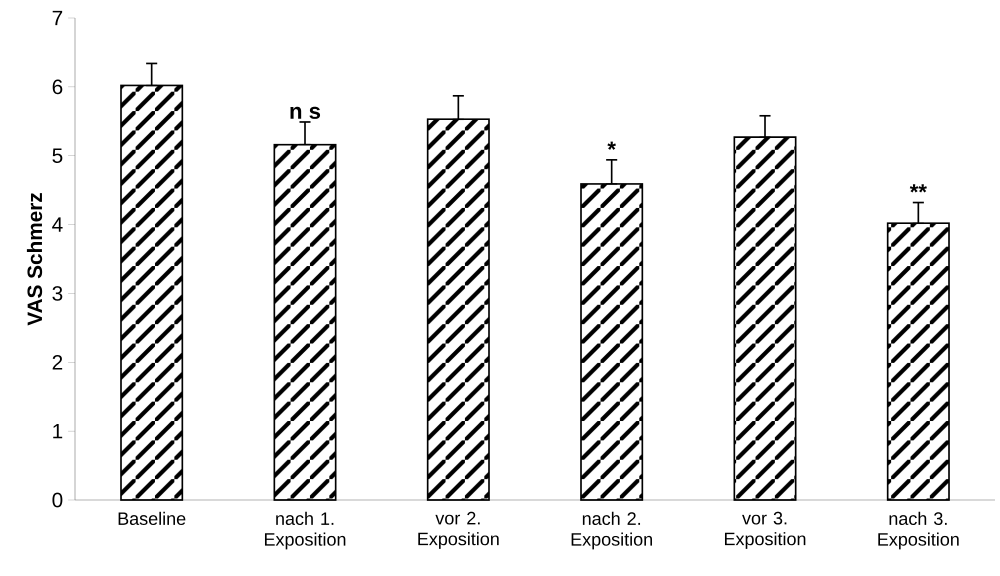 The height and width of the screenshot is (576, 1000). I want to click on y-tick-label: 7, so click(57, 18).